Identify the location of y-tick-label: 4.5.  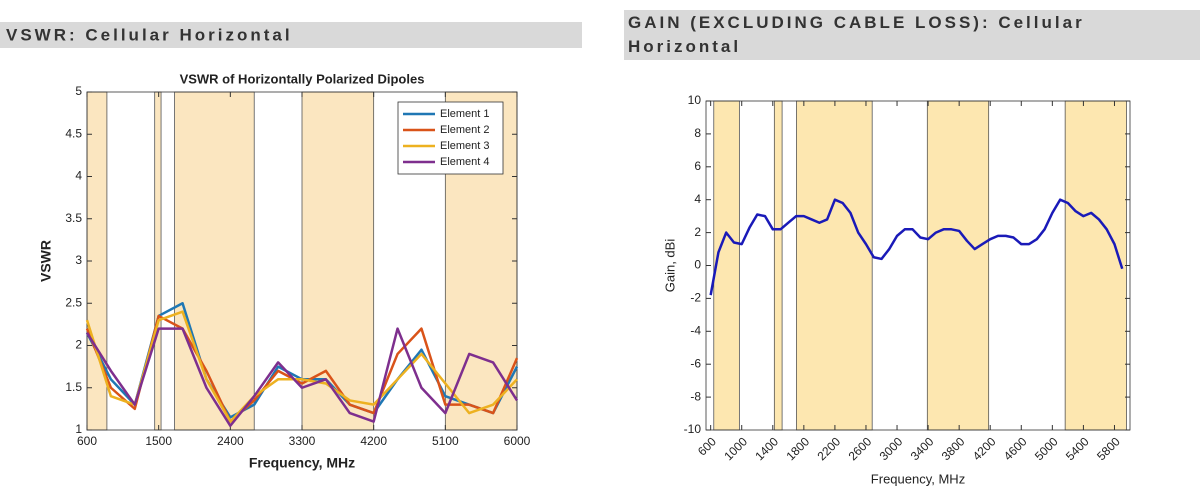
(73, 133).